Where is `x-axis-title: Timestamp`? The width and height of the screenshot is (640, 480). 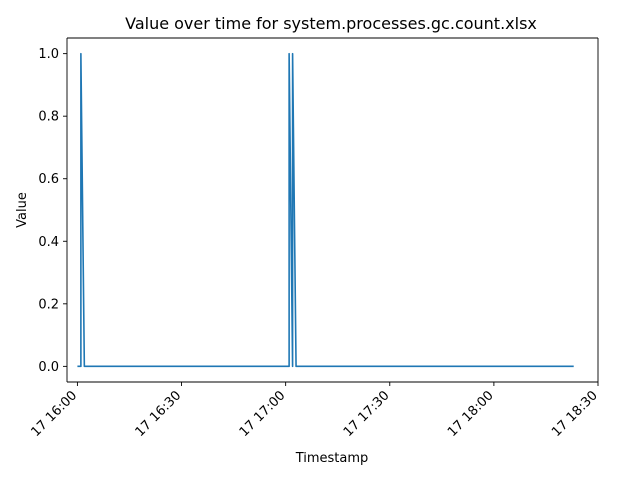
x-axis-title: Timestamp is located at coordinates (332, 458).